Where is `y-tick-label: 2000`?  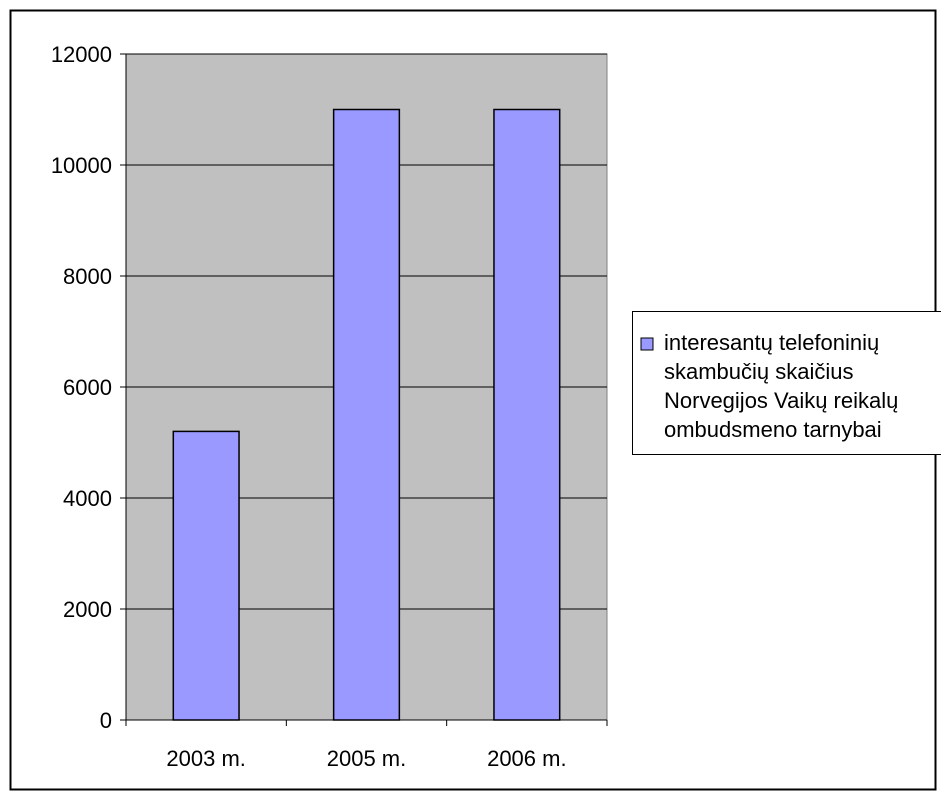
y-tick-label: 2000 is located at coordinates (87, 609).